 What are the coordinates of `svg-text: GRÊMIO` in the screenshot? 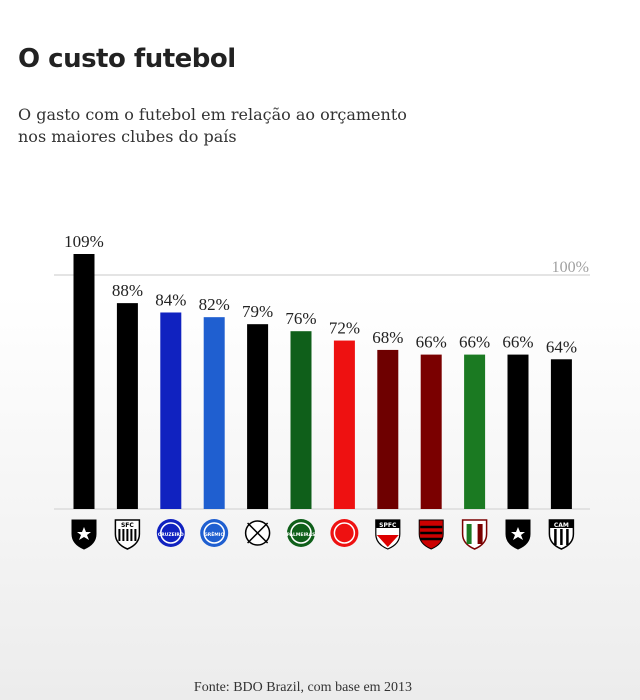 It's located at (214, 534).